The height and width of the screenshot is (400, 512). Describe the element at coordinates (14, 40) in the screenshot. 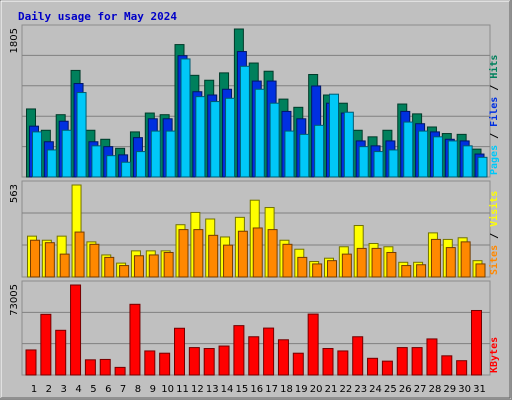

I see `y-max-label: 1805` at that location.